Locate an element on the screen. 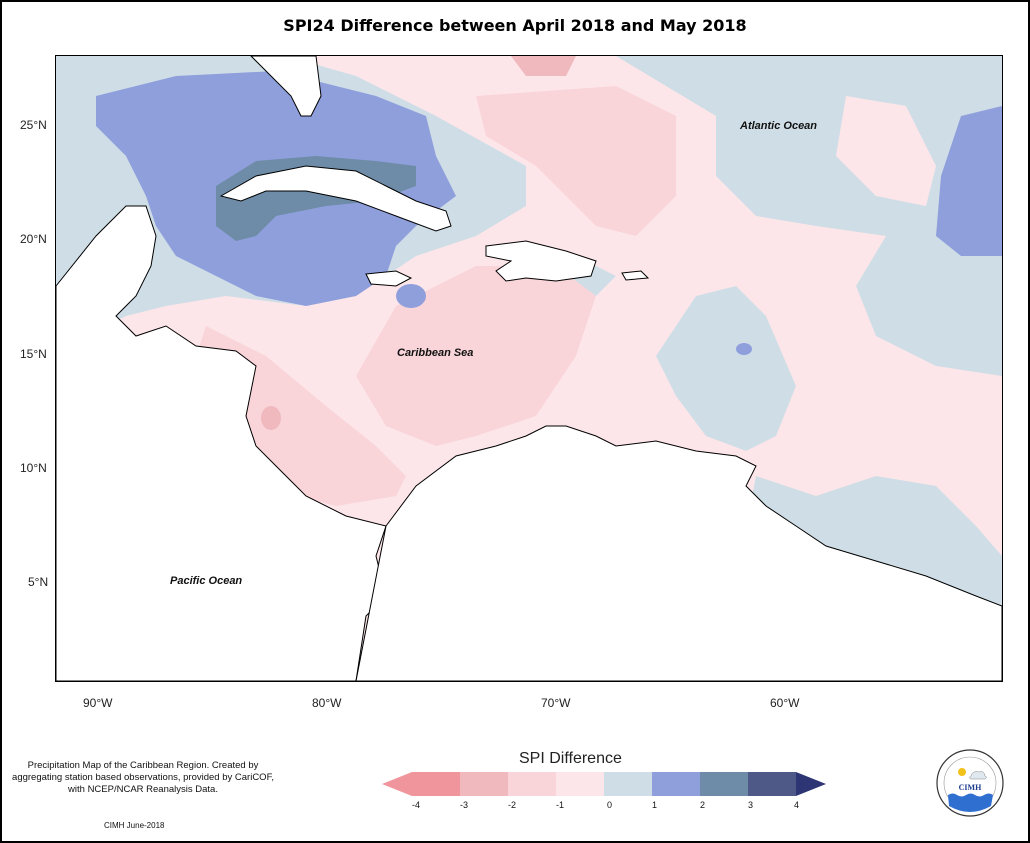 This screenshot has height=843, width=1030. legend-tick: 4 is located at coordinates (797, 805).